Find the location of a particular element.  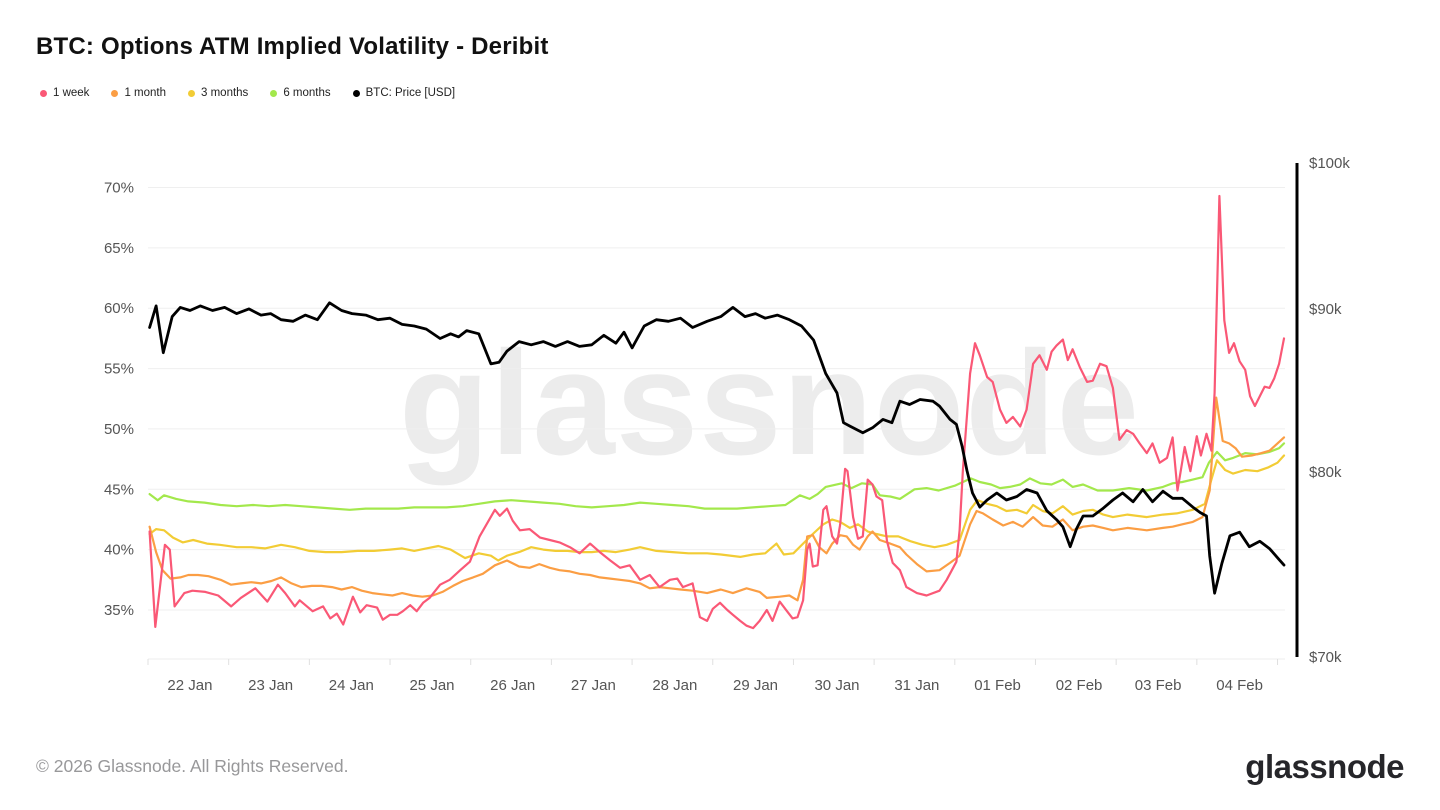

glassnode-logo: glassnode is located at coordinates (1324, 766).